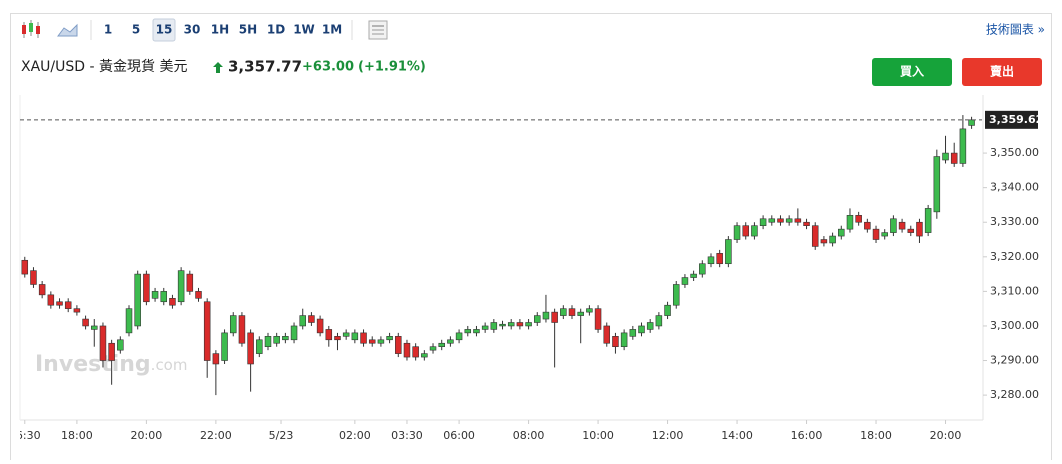  Describe the element at coordinates (668, 435) in the screenshot. I see `x-tick-label: 12:00` at that location.